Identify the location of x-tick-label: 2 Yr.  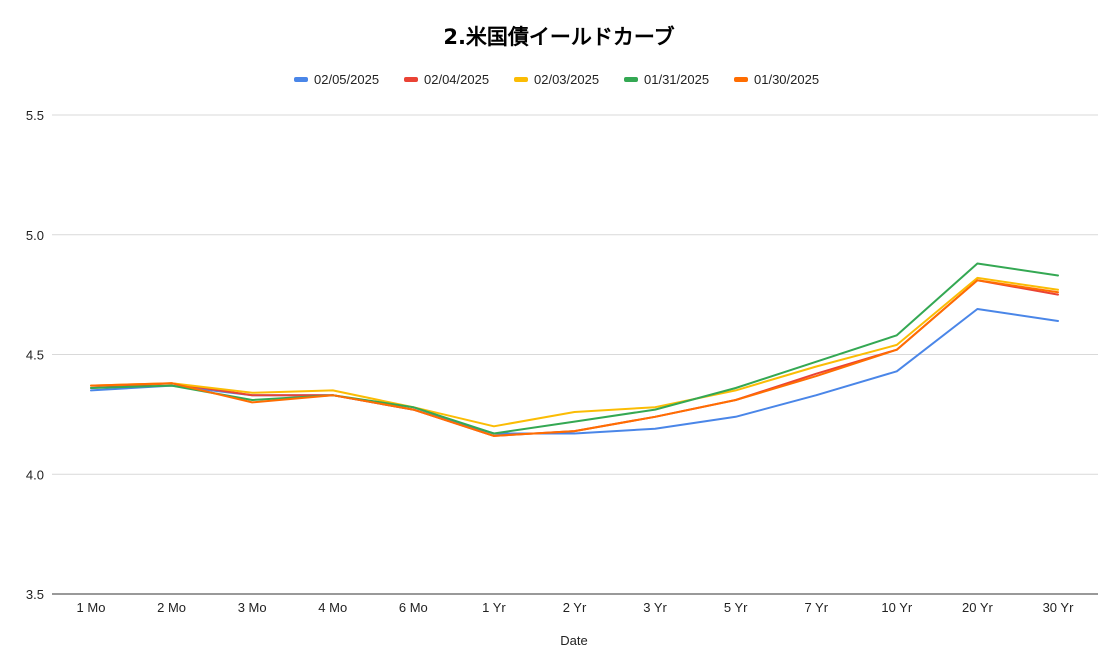
(575, 607).